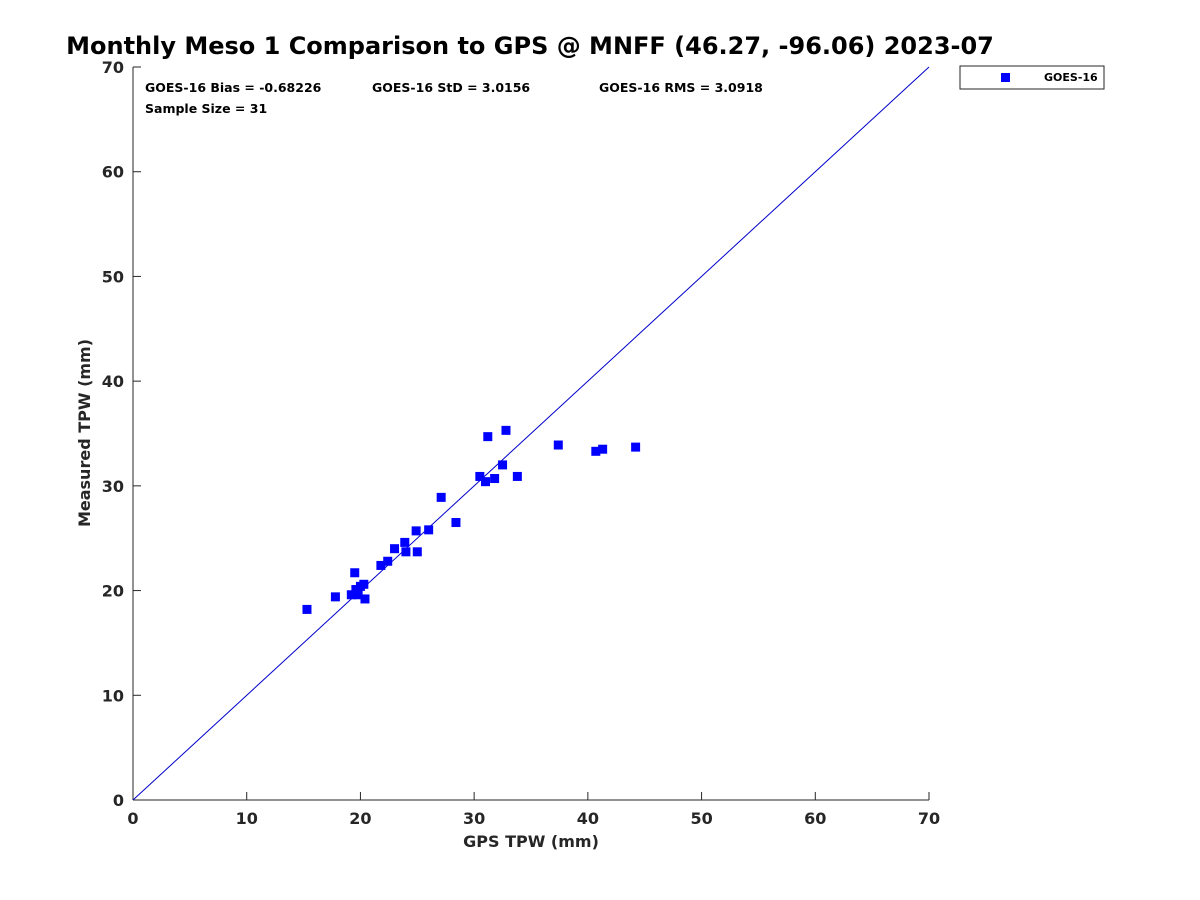  What do you see at coordinates (121, 434) in the screenshot?
I see `y-axis-ticks: 0 10 20 30 40 50 60 70` at bounding box center [121, 434].